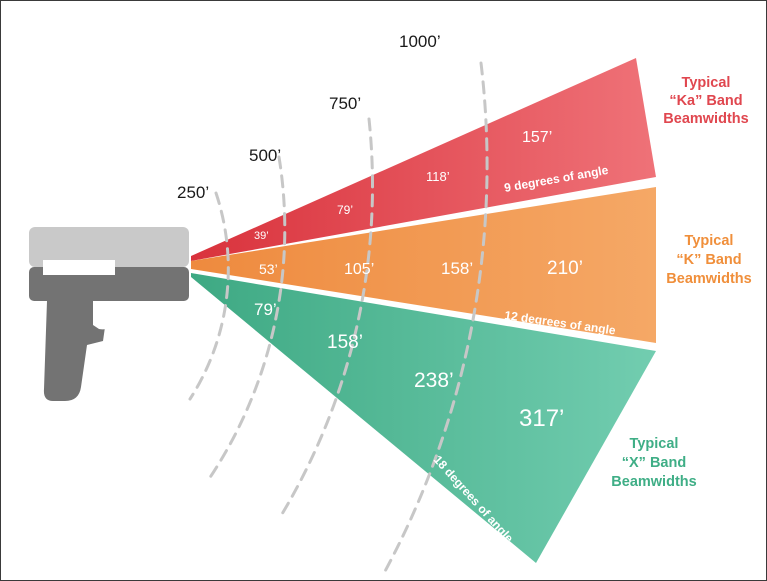  Describe the element at coordinates (109, 314) in the screenshot. I see `radar-gun-icon` at that location.